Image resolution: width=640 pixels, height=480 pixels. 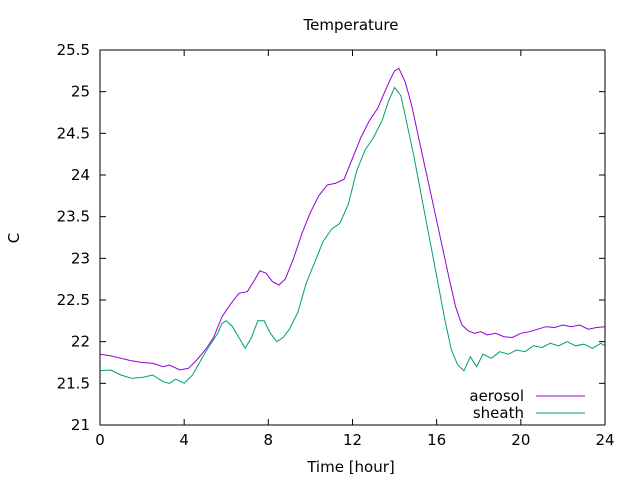 I want to click on y-tick-label: 25.5, so click(x=73, y=50).